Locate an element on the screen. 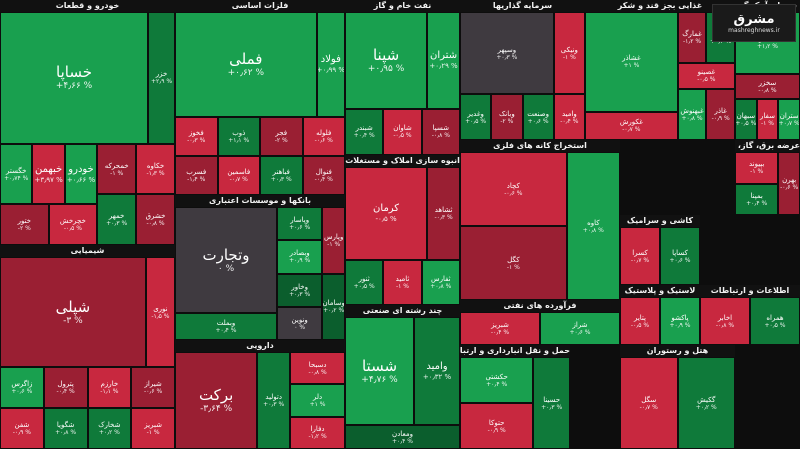 This screenshot has height=449, width=800. stock-tile: کگل -۱ % is located at coordinates (513, 263).